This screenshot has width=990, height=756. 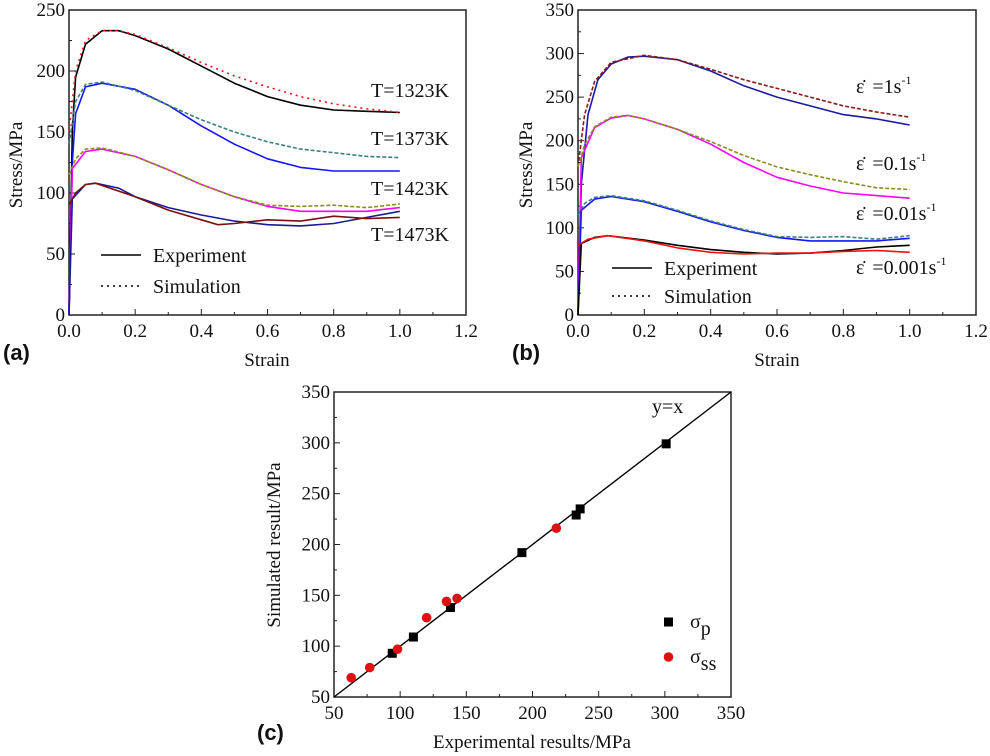 What do you see at coordinates (904, 268) in the screenshot?
I see `strain-rate-value: =0.001s` at bounding box center [904, 268].